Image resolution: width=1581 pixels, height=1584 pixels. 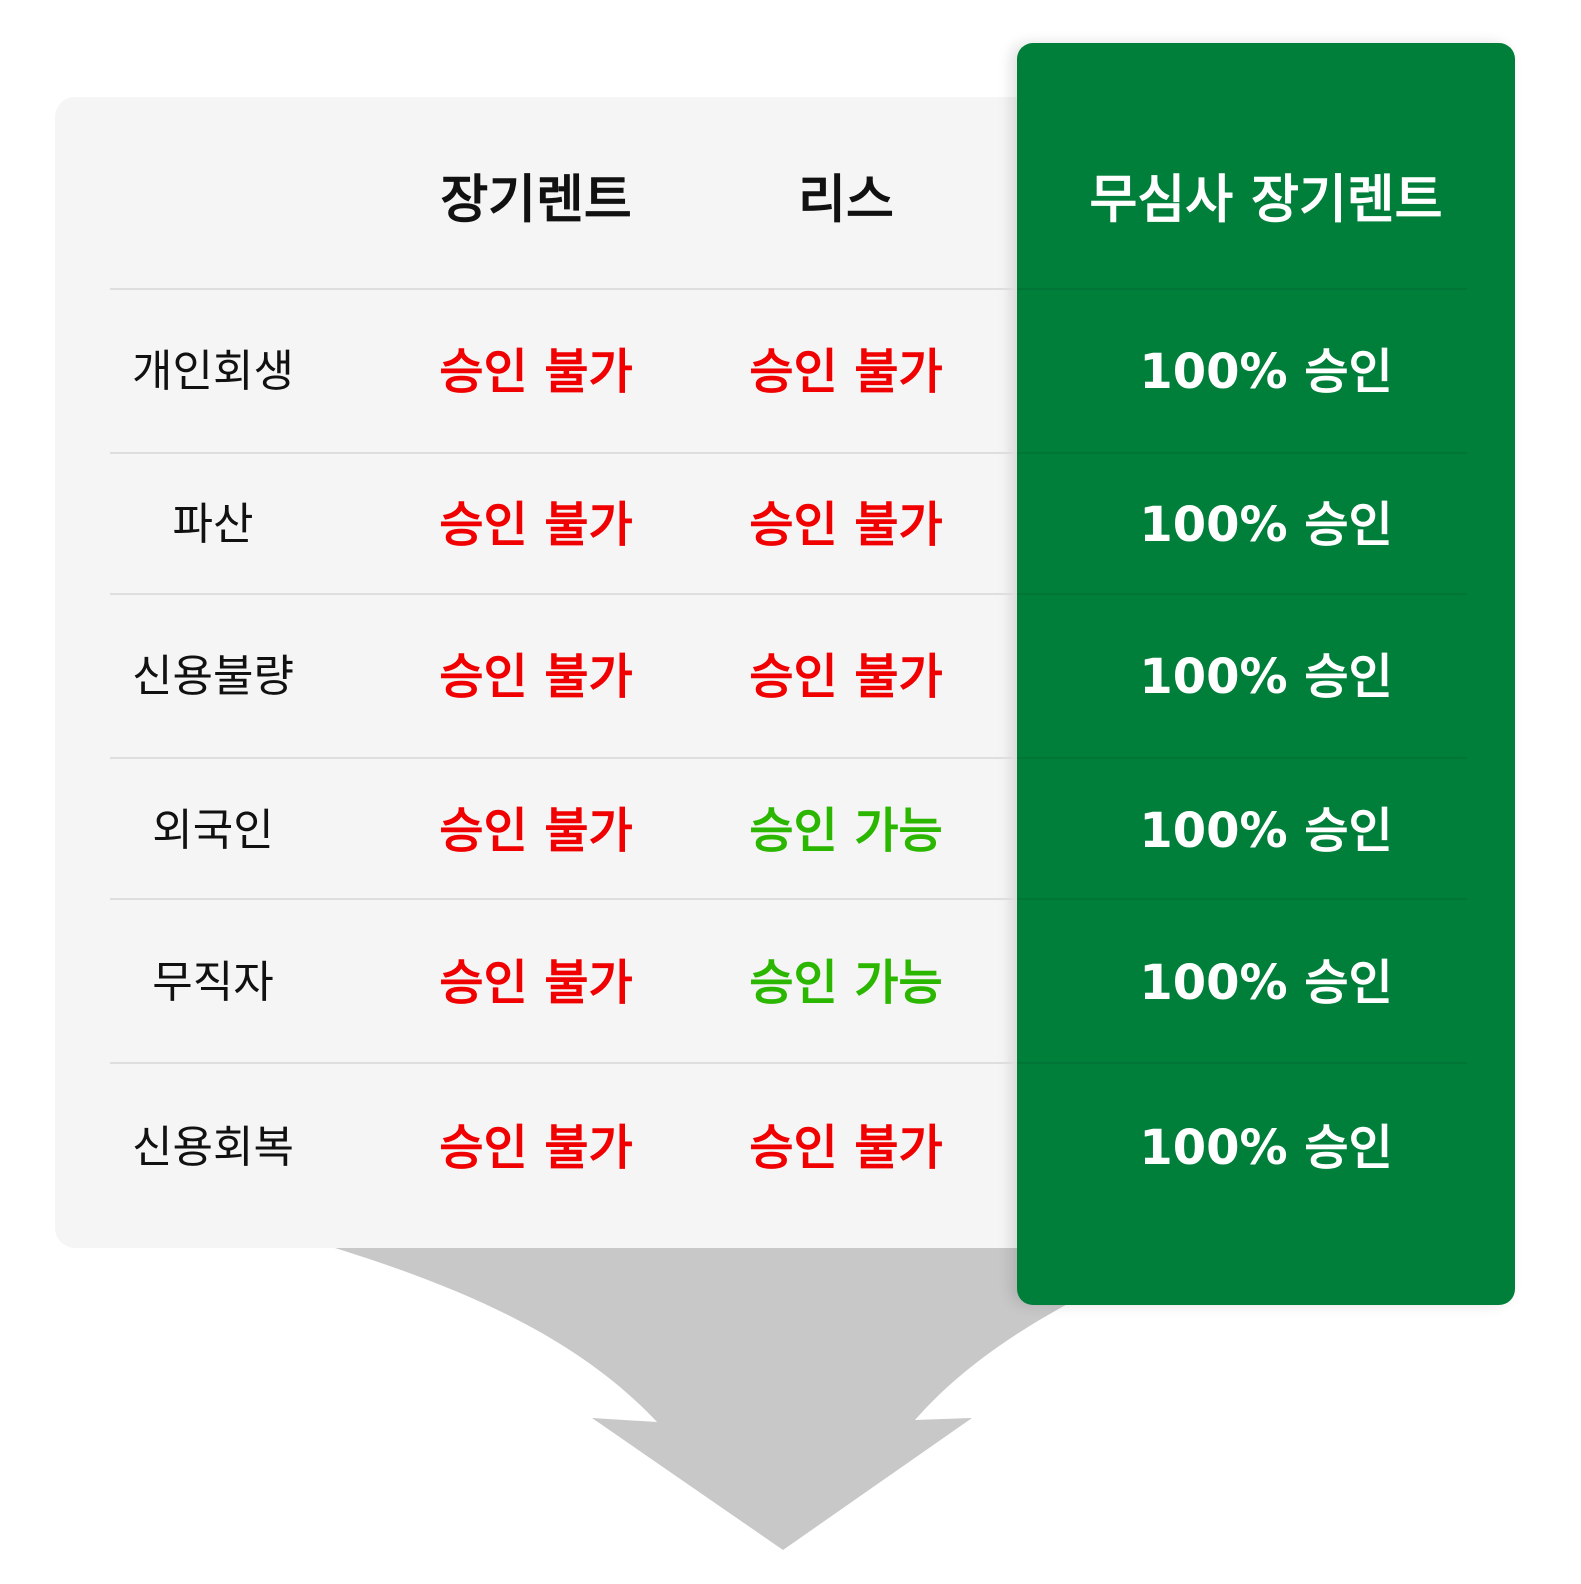 I want to click on row-label: 무직자, so click(x=213, y=982).